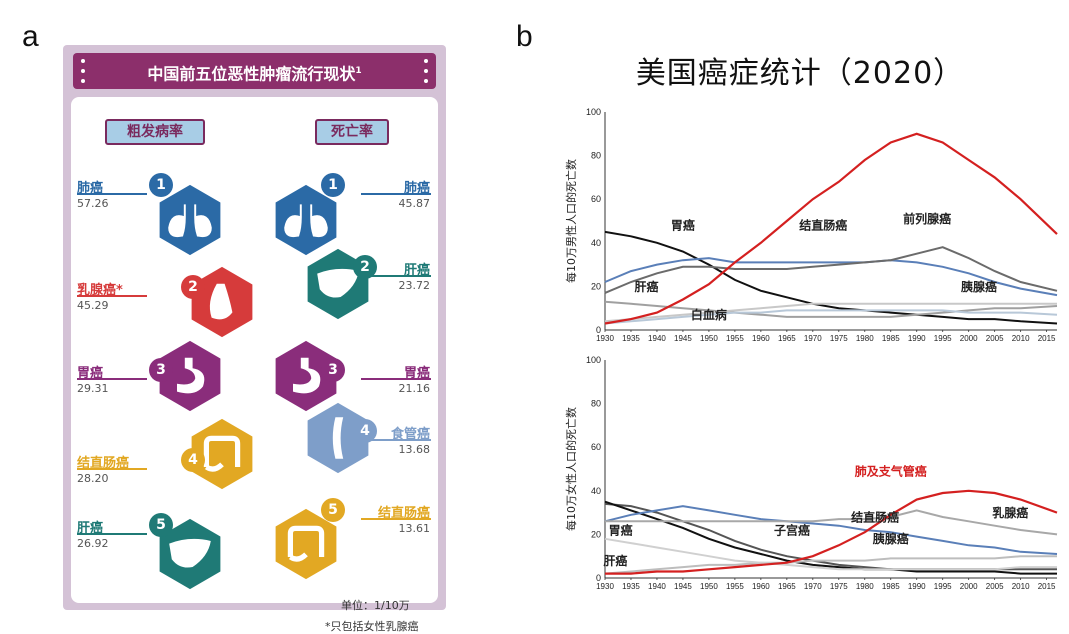 The image size is (1069, 634). What do you see at coordinates (524, 36) in the screenshot?
I see `panel-letter-b: b` at bounding box center [524, 36].